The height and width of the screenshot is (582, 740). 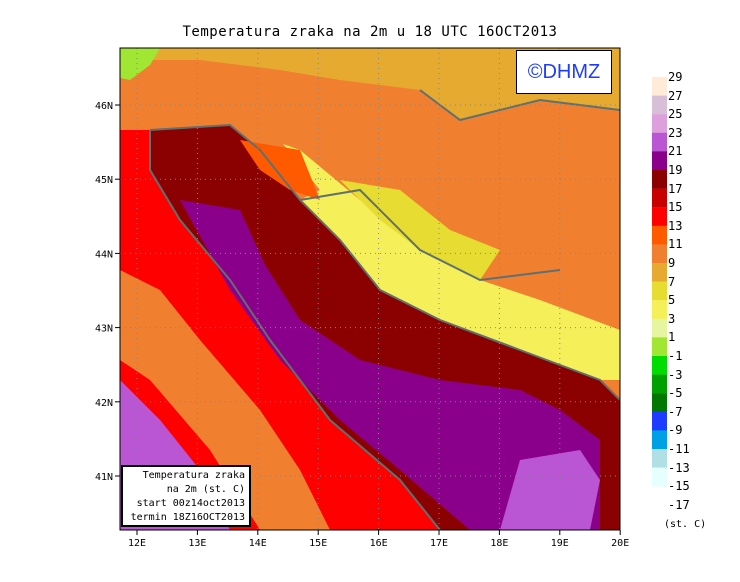 I want to click on apennines-band, so click(x=225, y=400).